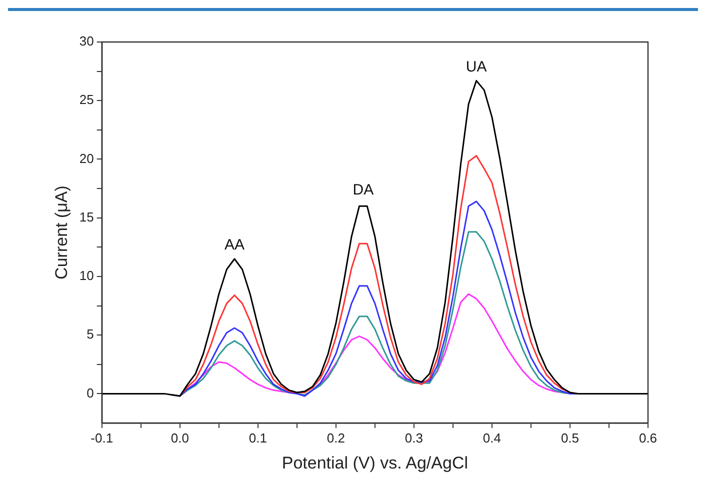 This screenshot has height=483, width=707. Describe the element at coordinates (648, 438) in the screenshot. I see `x-tick-label: 0.6` at that location.